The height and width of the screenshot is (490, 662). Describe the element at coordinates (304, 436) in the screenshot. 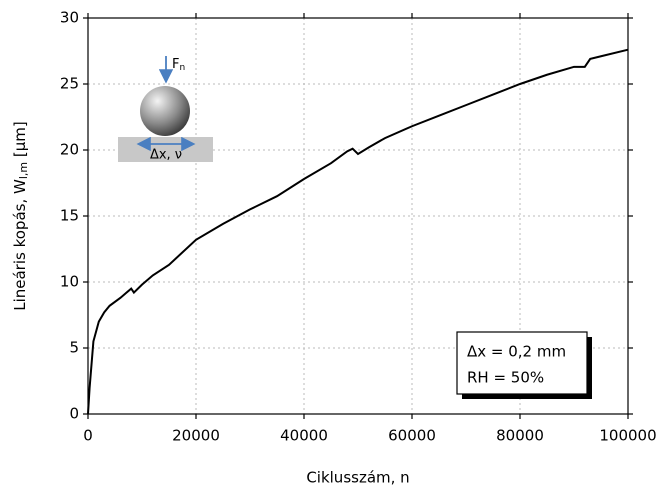

I see `x-tick-label: 40000` at that location.